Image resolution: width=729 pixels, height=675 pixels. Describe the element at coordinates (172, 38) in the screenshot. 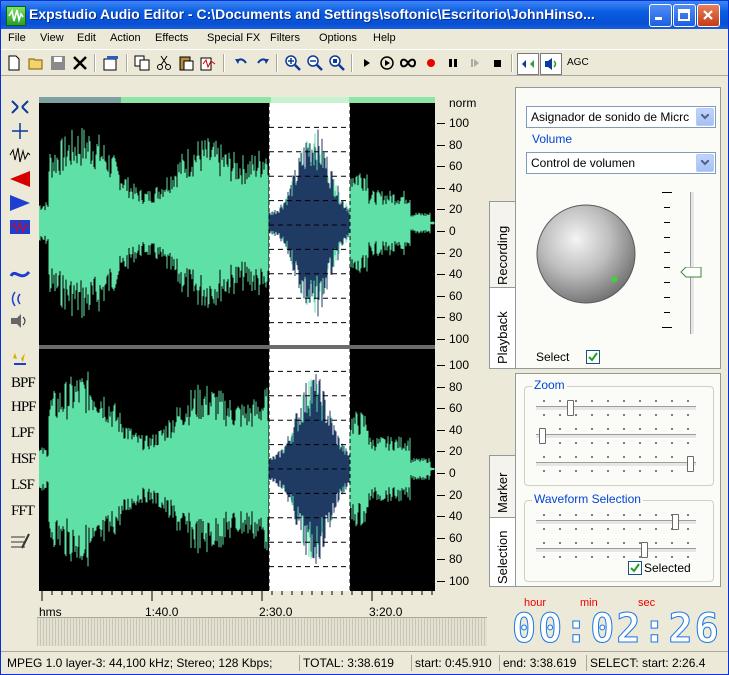

I see `menu-effects: Effects` at that location.